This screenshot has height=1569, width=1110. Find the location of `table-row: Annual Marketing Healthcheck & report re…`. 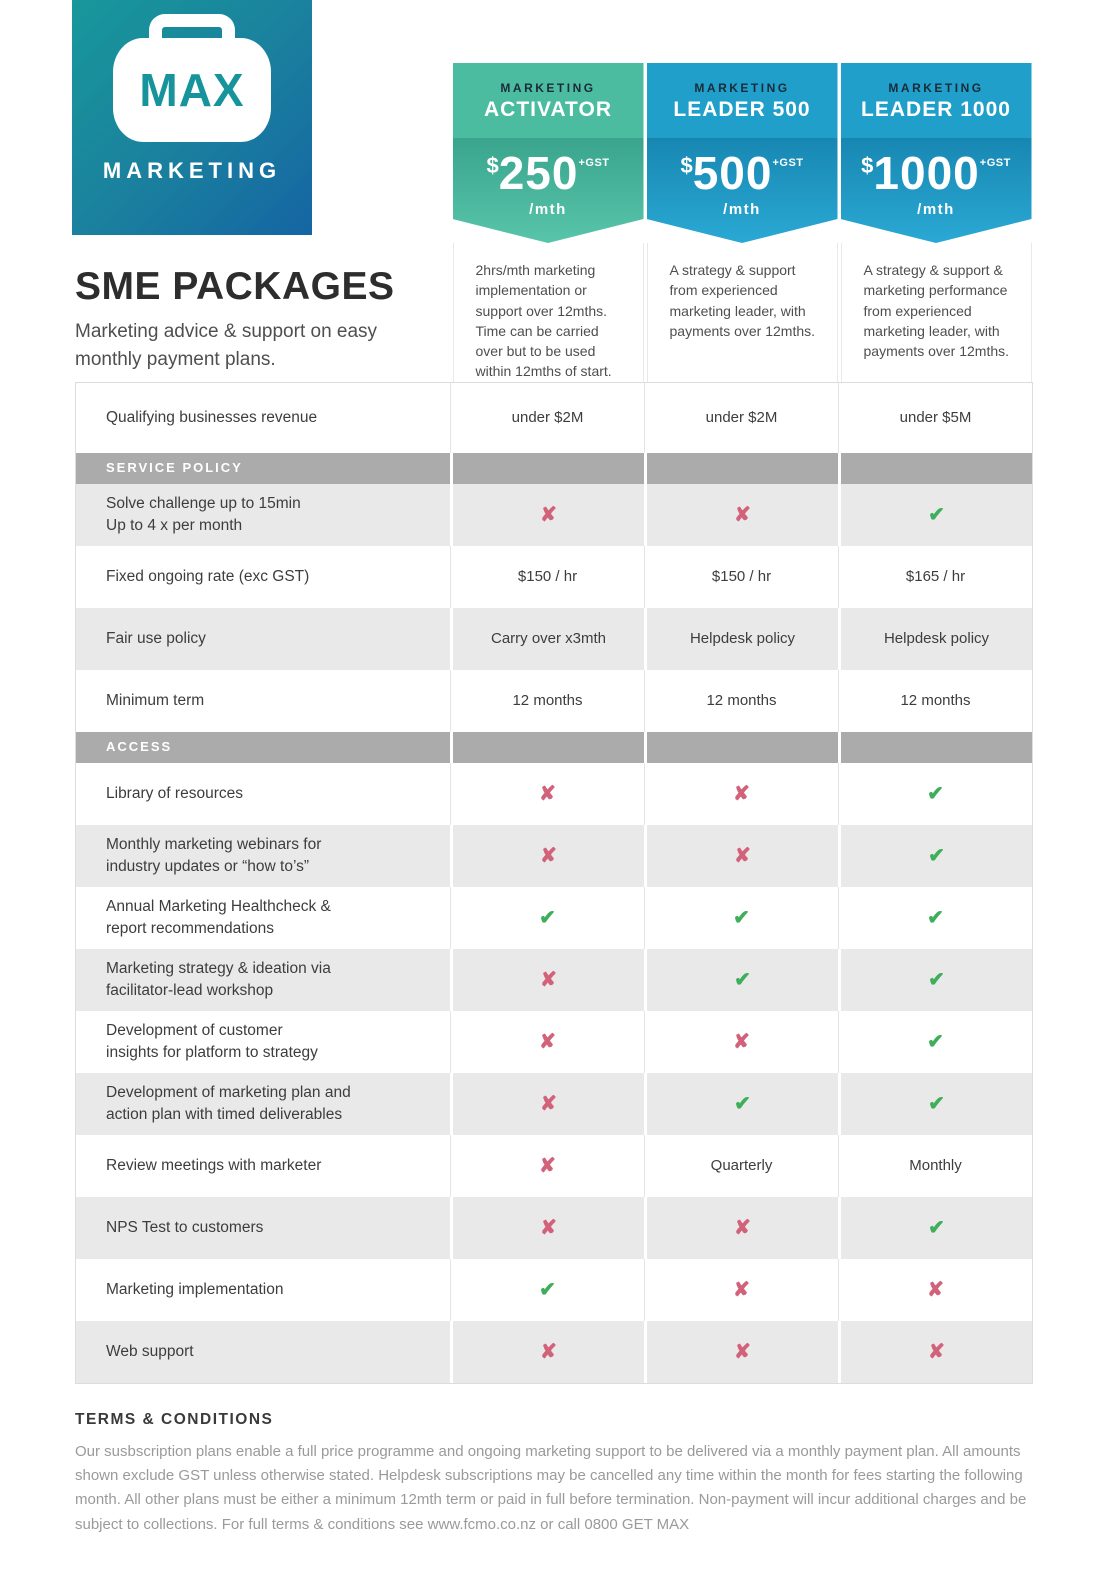

table-row: Annual Marketing Healthcheck & report re… is located at coordinates (554, 917).